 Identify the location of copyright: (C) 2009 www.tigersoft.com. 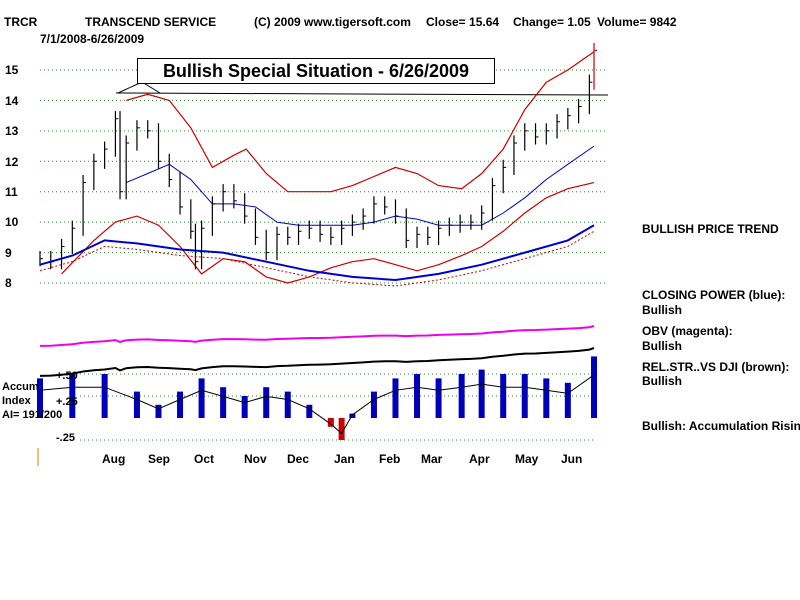
(332, 22).